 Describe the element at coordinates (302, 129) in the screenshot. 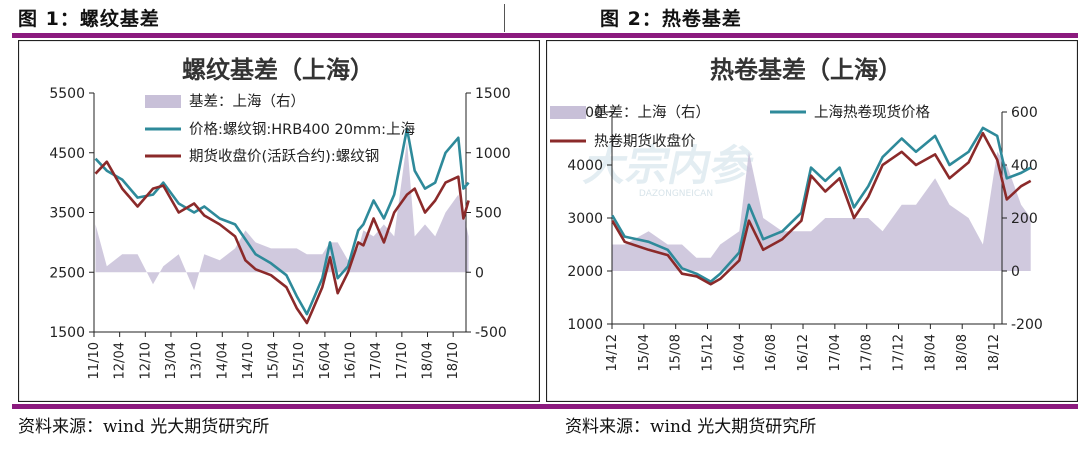

I see `legend-label: 价格:螺纹钢:HRB400 20mm:上海` at that location.